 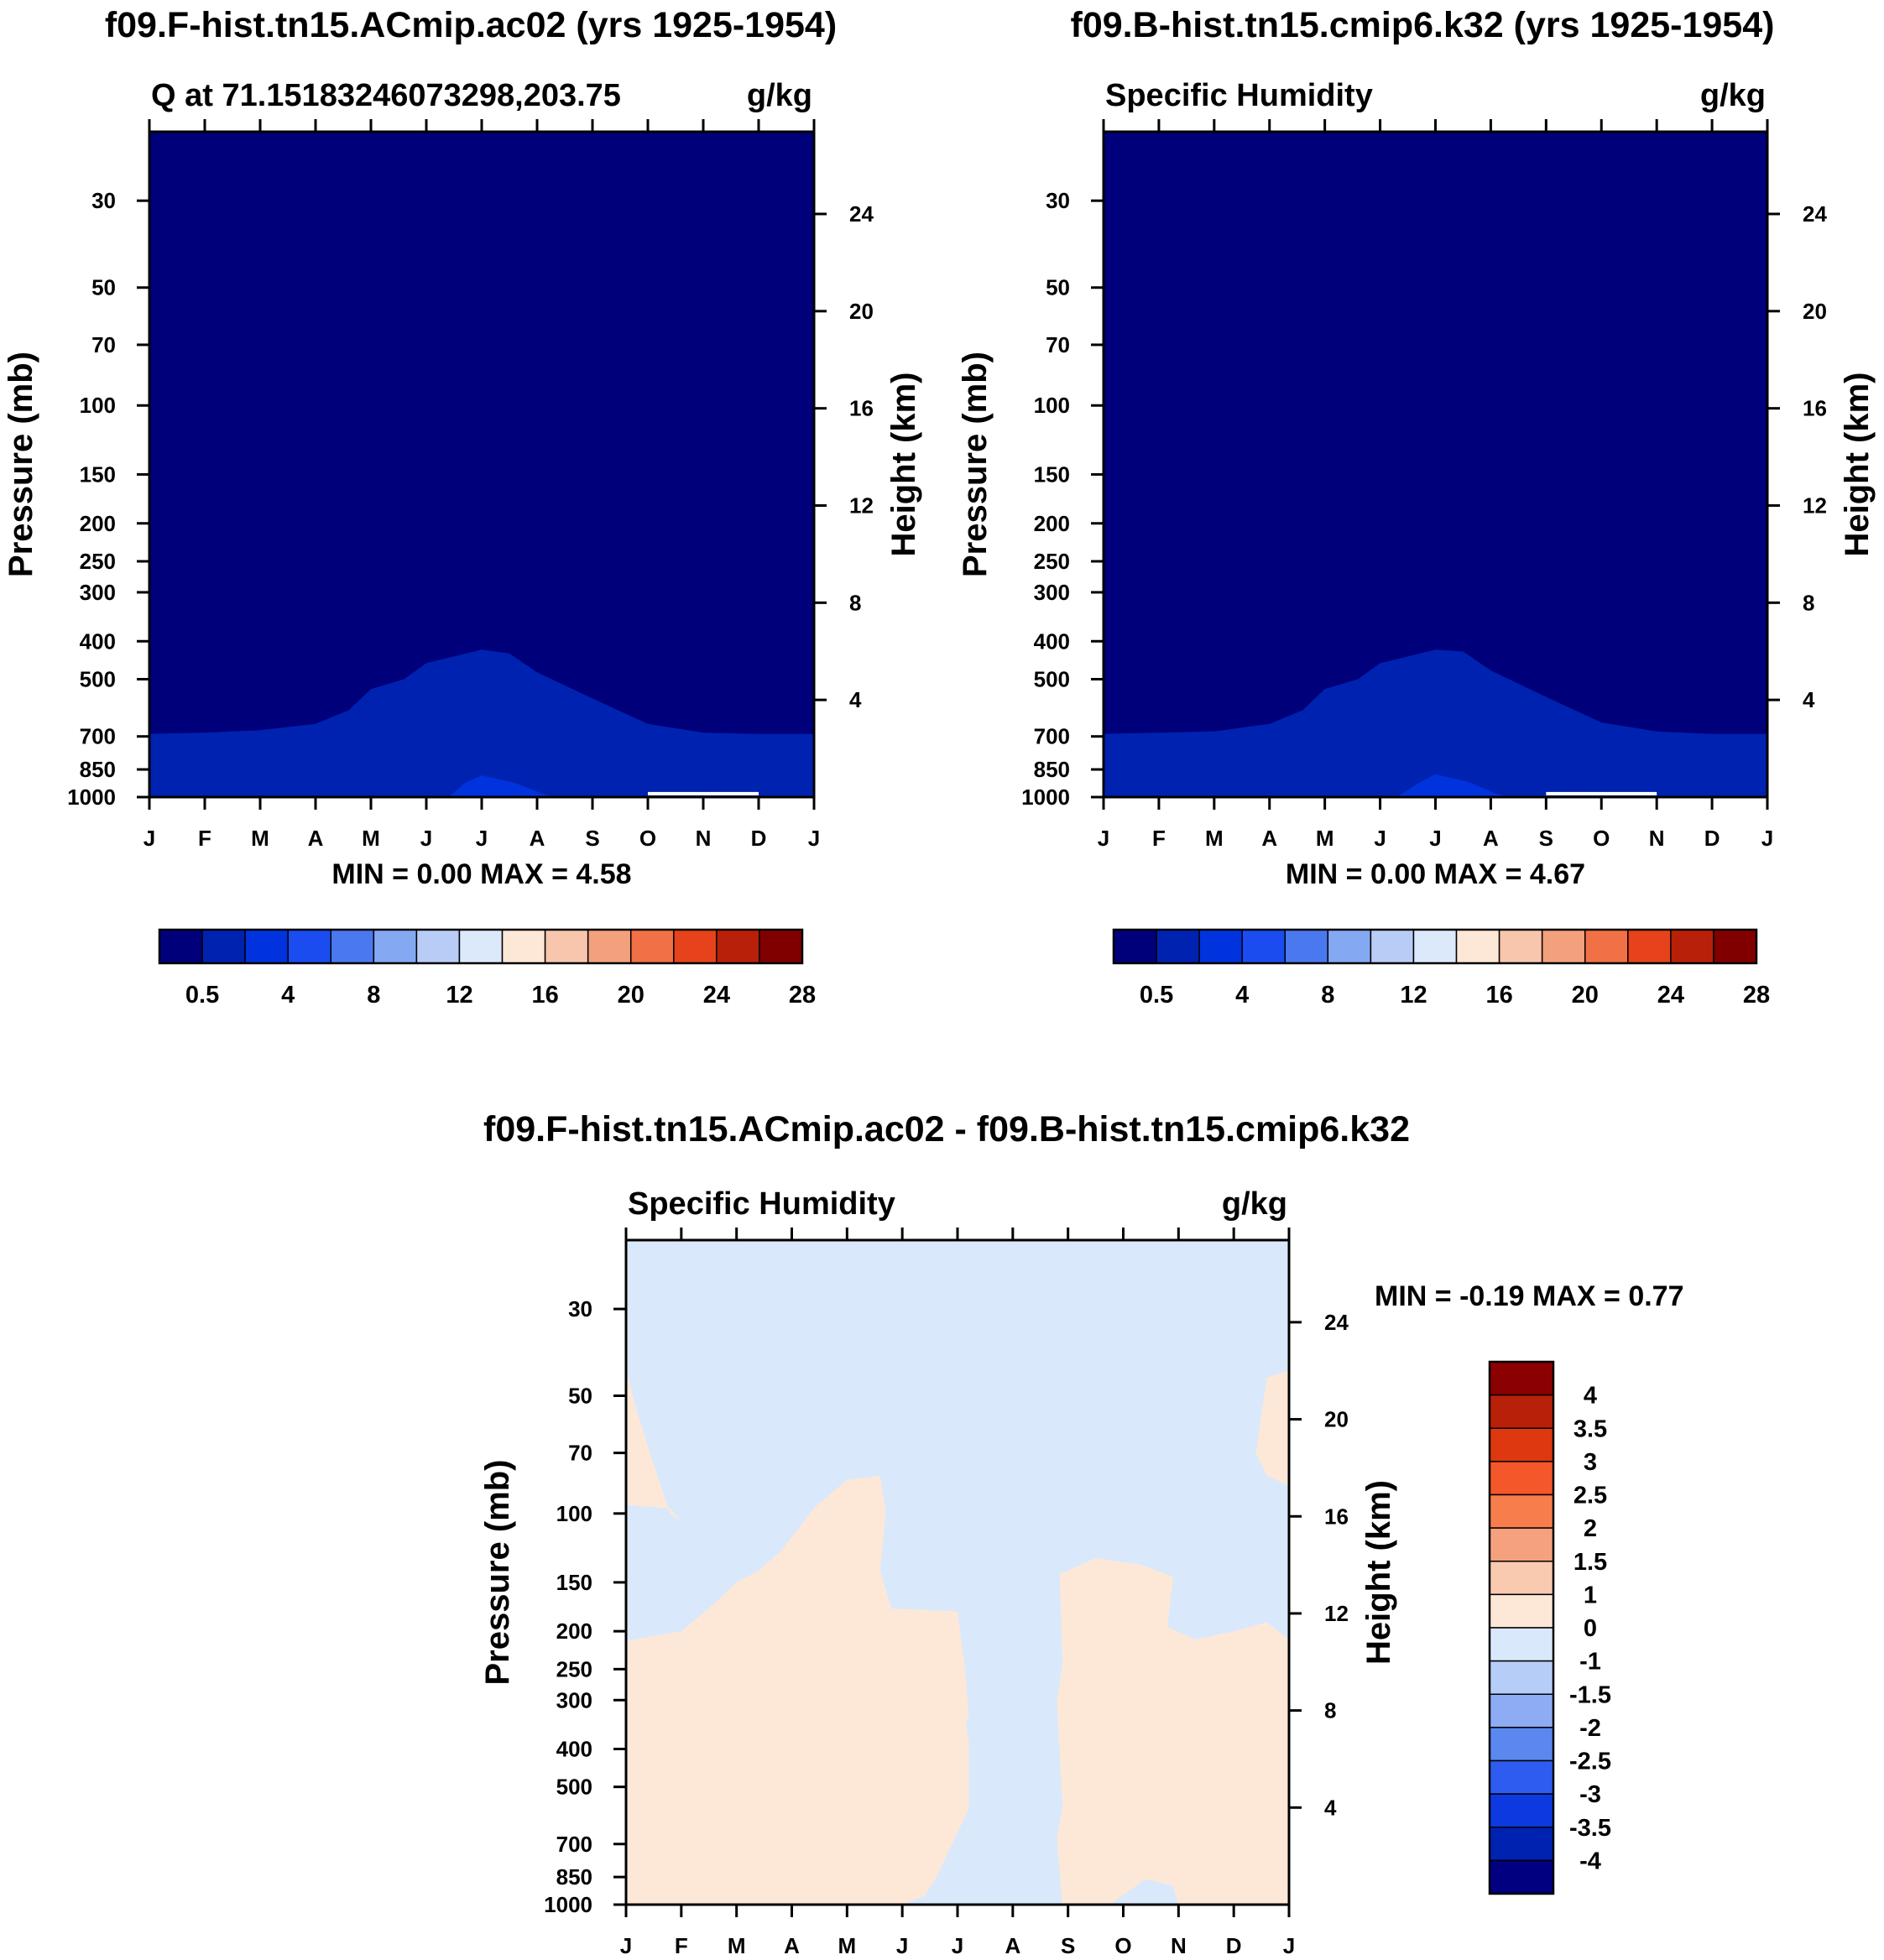 I want to click on colorbar: 0.5 4 8 12 16 20 24 28, so click(x=1441, y=968).